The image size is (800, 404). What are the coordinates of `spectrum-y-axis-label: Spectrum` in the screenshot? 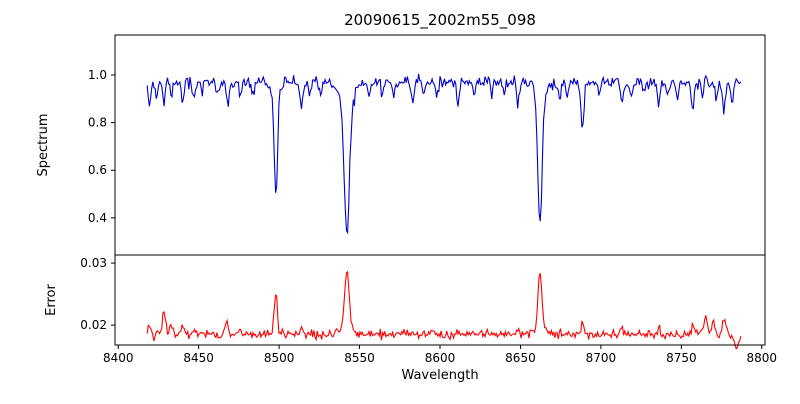 It's located at (43, 145).